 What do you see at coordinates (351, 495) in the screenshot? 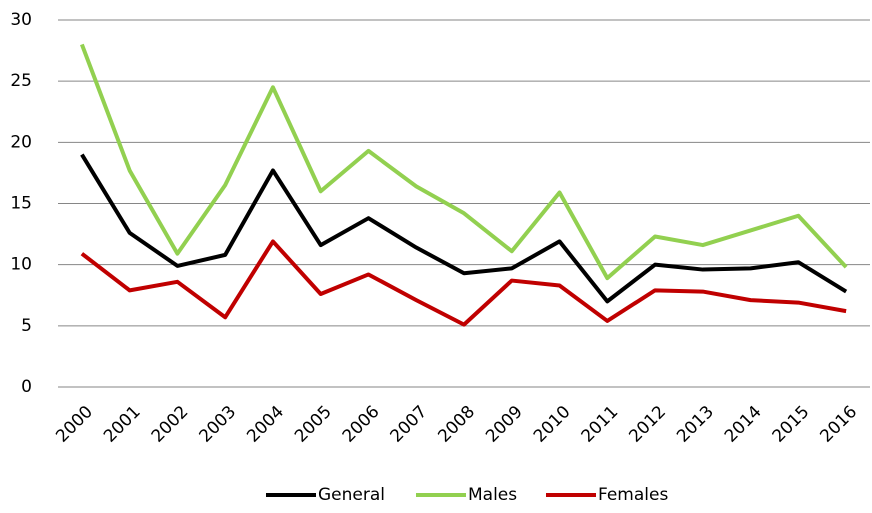
I see `legend-label: General` at bounding box center [351, 495].